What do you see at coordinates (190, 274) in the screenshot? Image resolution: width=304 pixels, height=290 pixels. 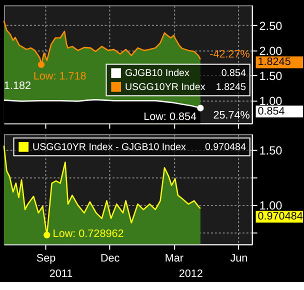 I see `text: 2012` at bounding box center [190, 274].